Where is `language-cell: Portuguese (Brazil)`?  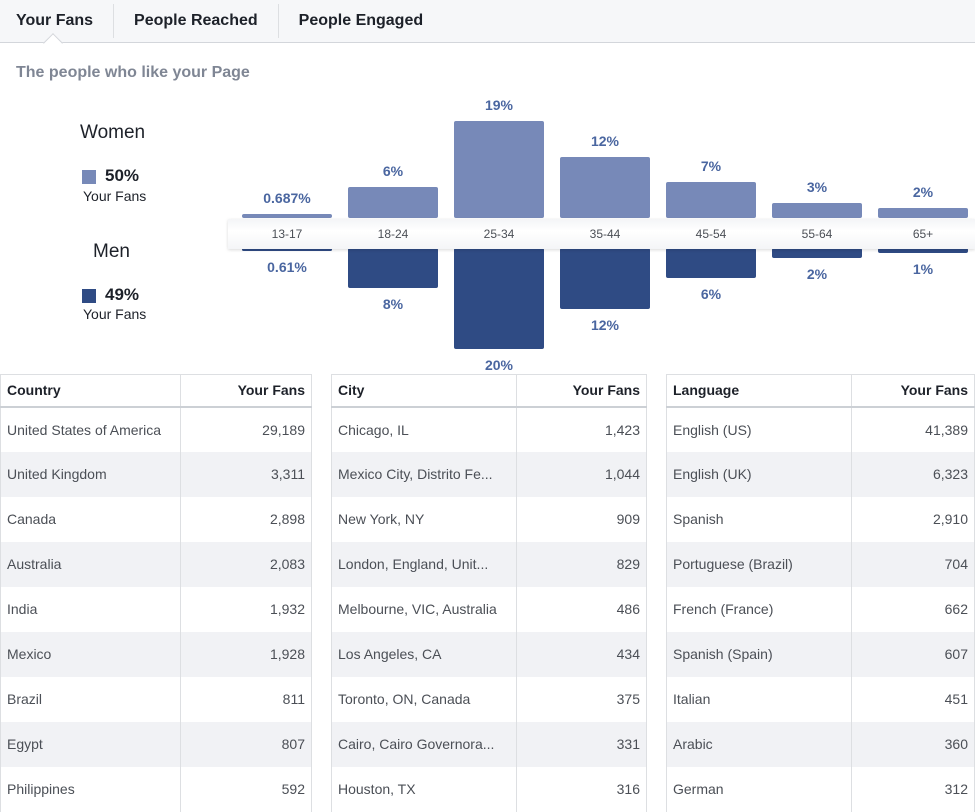 language-cell: Portuguese (Brazil) is located at coordinates (759, 564).